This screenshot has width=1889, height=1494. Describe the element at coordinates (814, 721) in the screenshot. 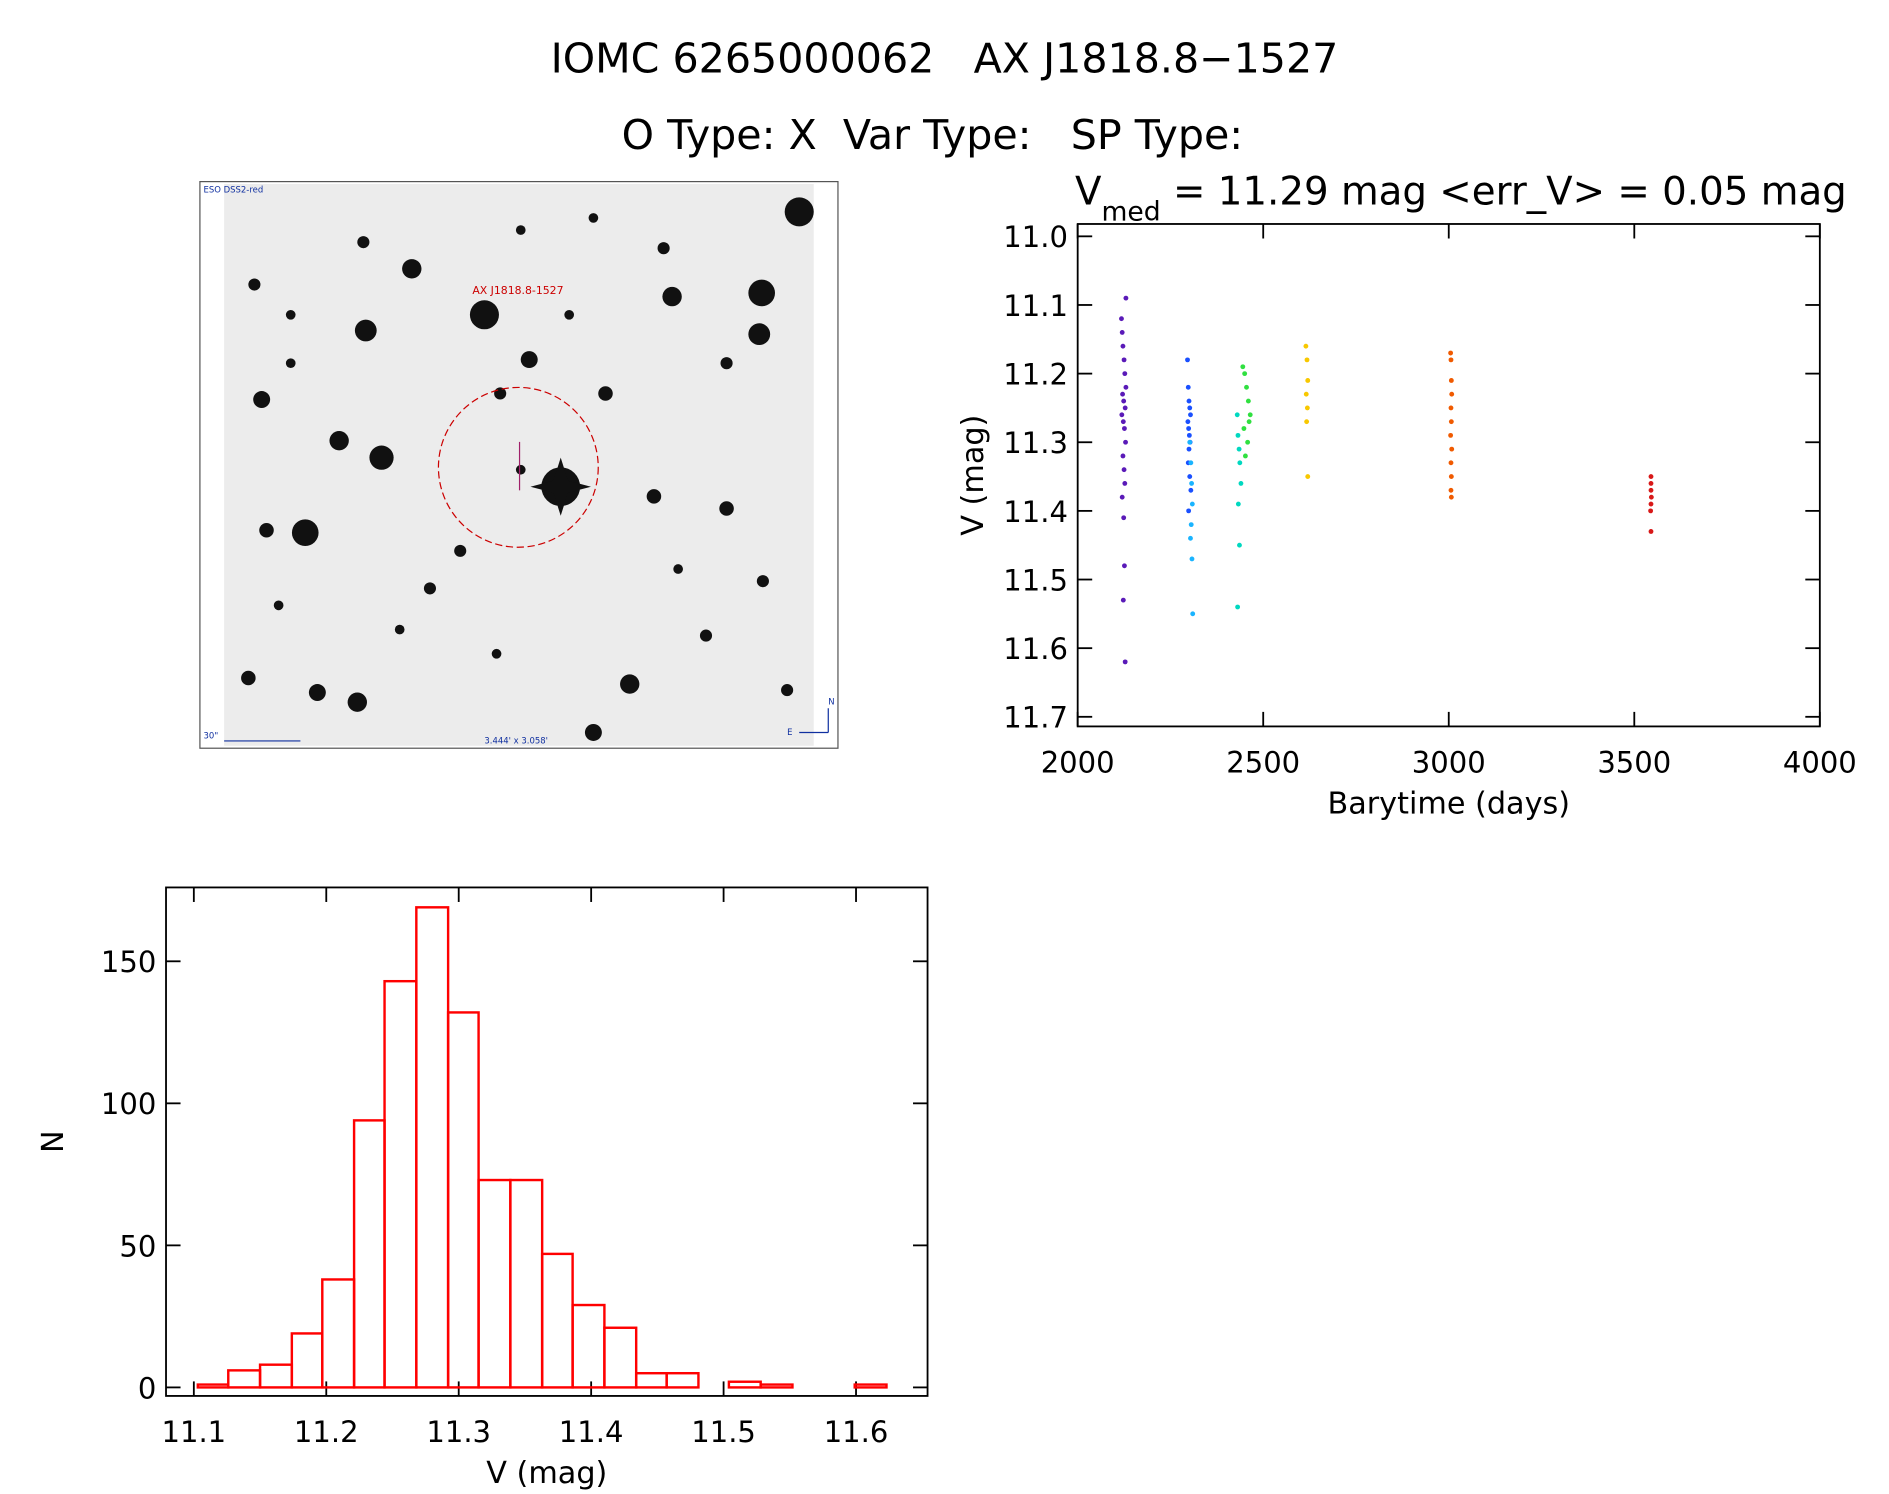

I see `compass` at that location.